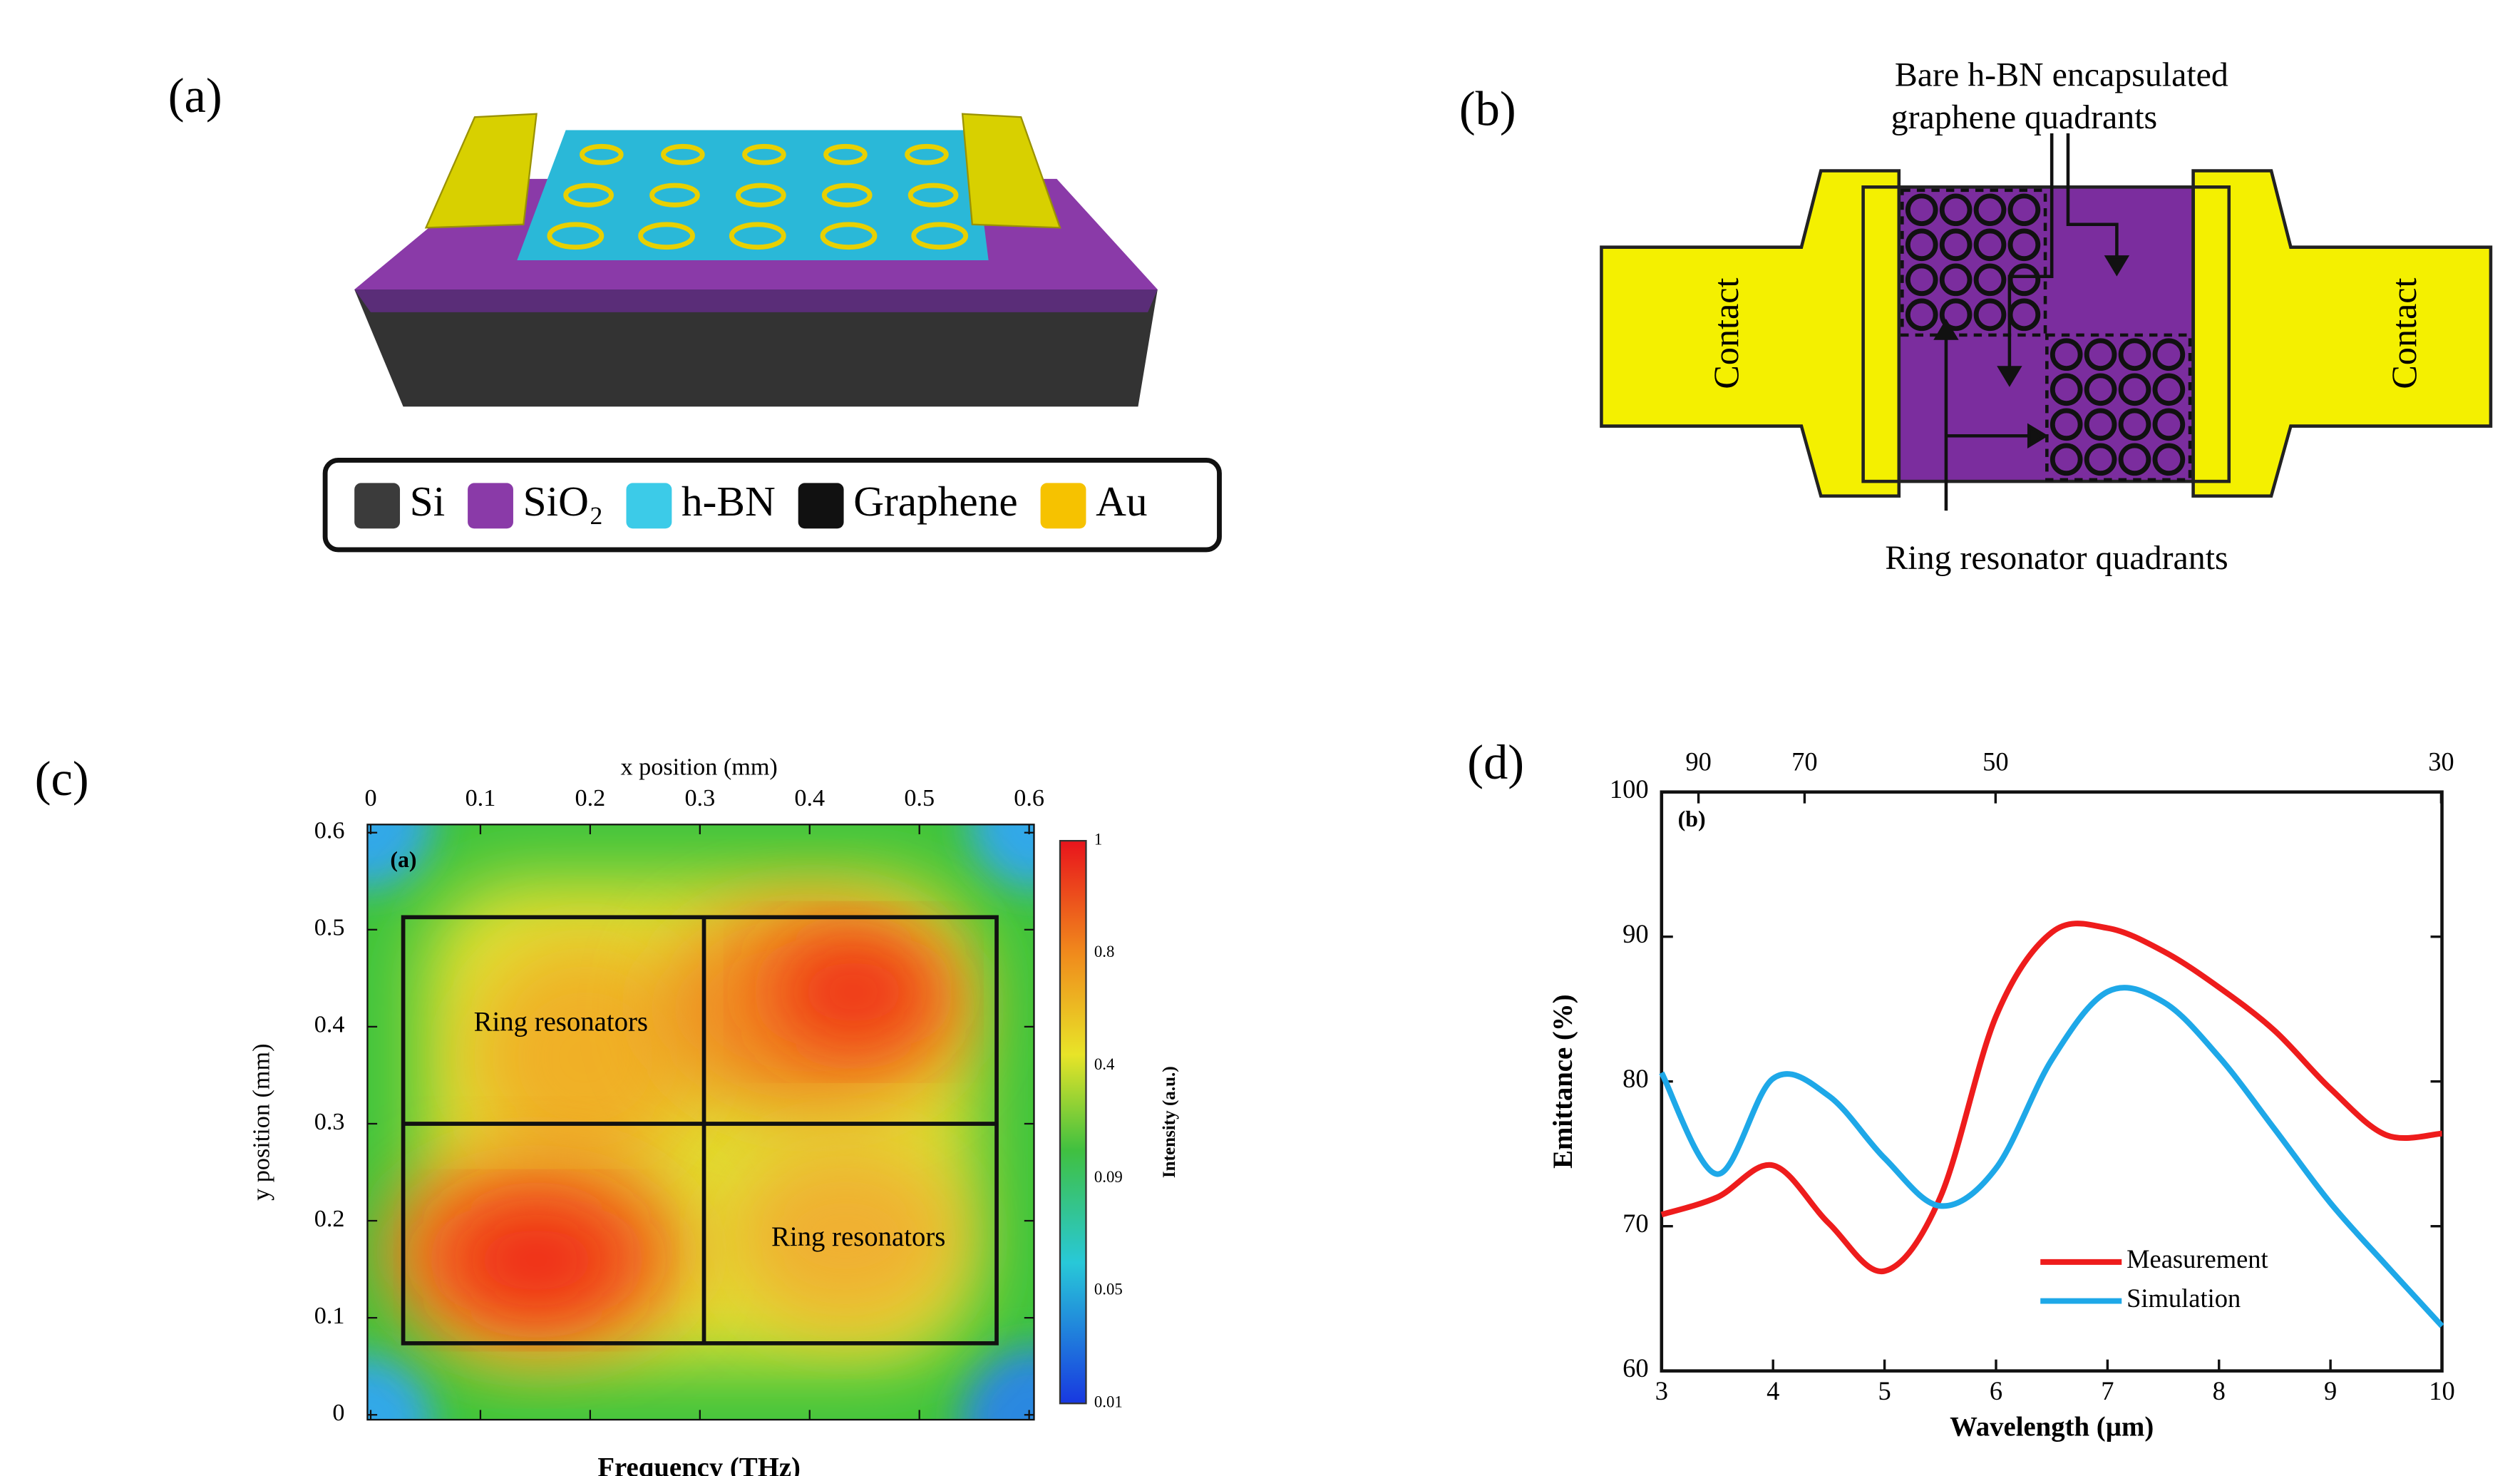 This screenshot has height=1476, width=2520. What do you see at coordinates (919, 798) in the screenshot?
I see `x-tick-label: 0.5` at bounding box center [919, 798].